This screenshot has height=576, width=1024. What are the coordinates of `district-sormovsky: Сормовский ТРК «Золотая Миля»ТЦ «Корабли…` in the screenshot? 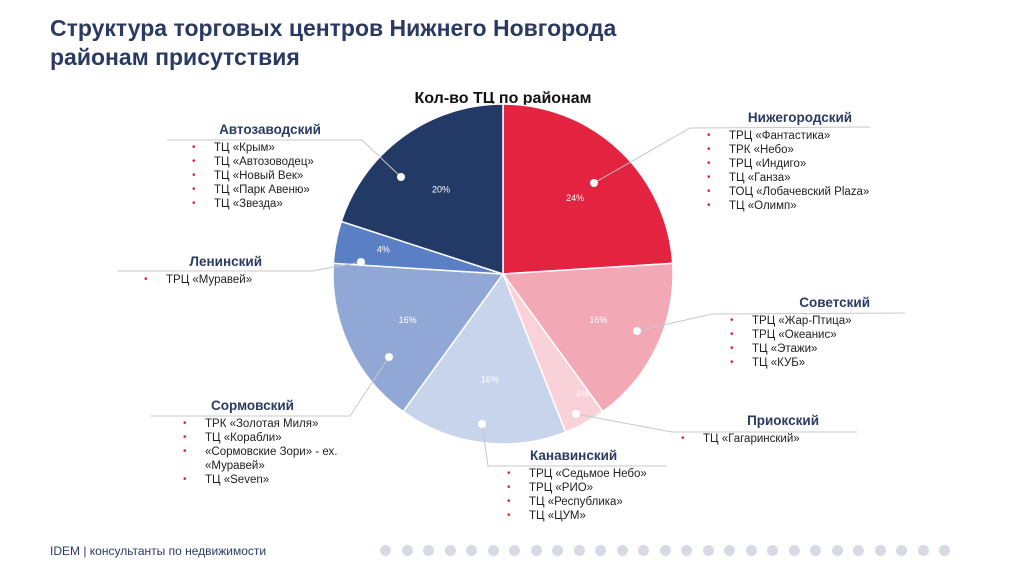 It's located at (261, 442).